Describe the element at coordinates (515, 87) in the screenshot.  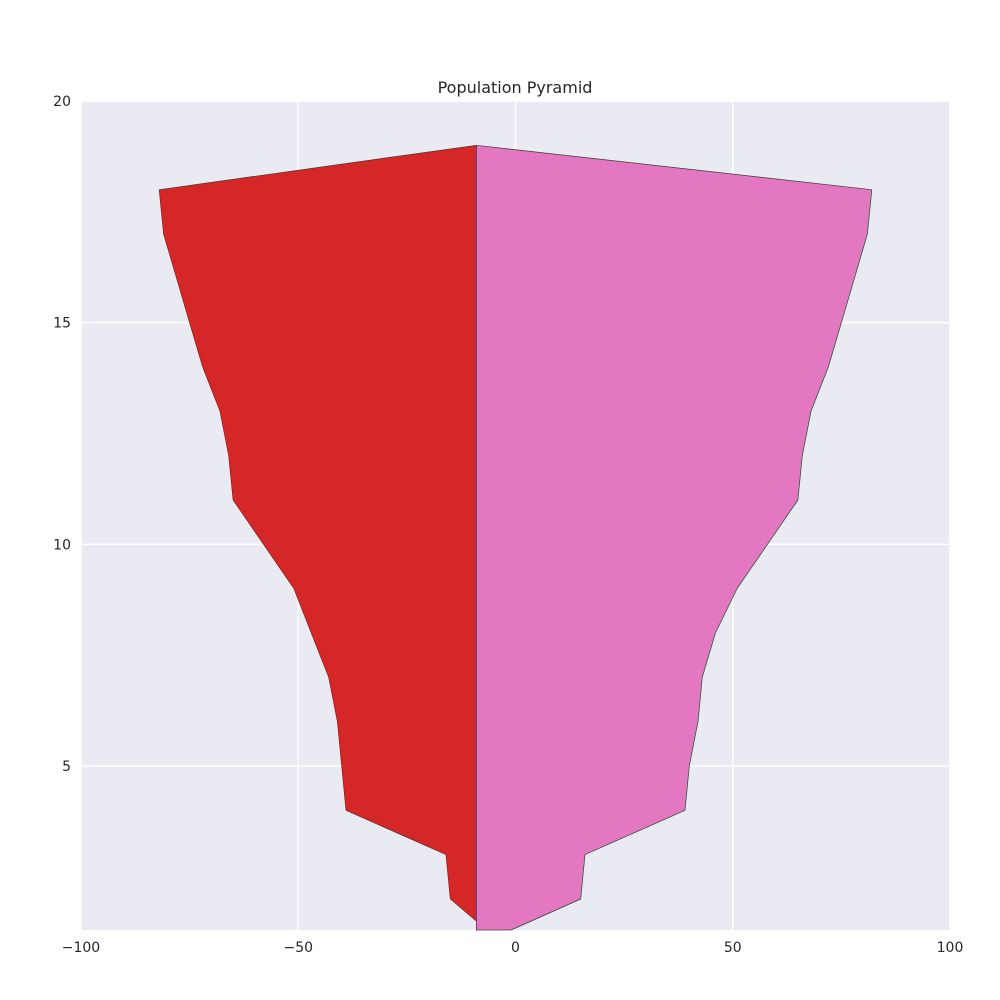
I see `chart-title: Population Pyramid` at that location.